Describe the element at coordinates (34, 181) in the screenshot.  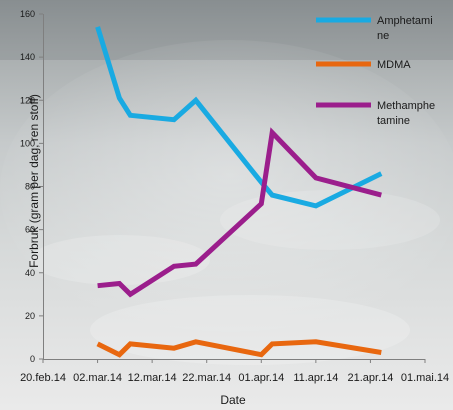
I see `y-axis-label: Forbruk (gram per dag, ren stoff)` at that location.